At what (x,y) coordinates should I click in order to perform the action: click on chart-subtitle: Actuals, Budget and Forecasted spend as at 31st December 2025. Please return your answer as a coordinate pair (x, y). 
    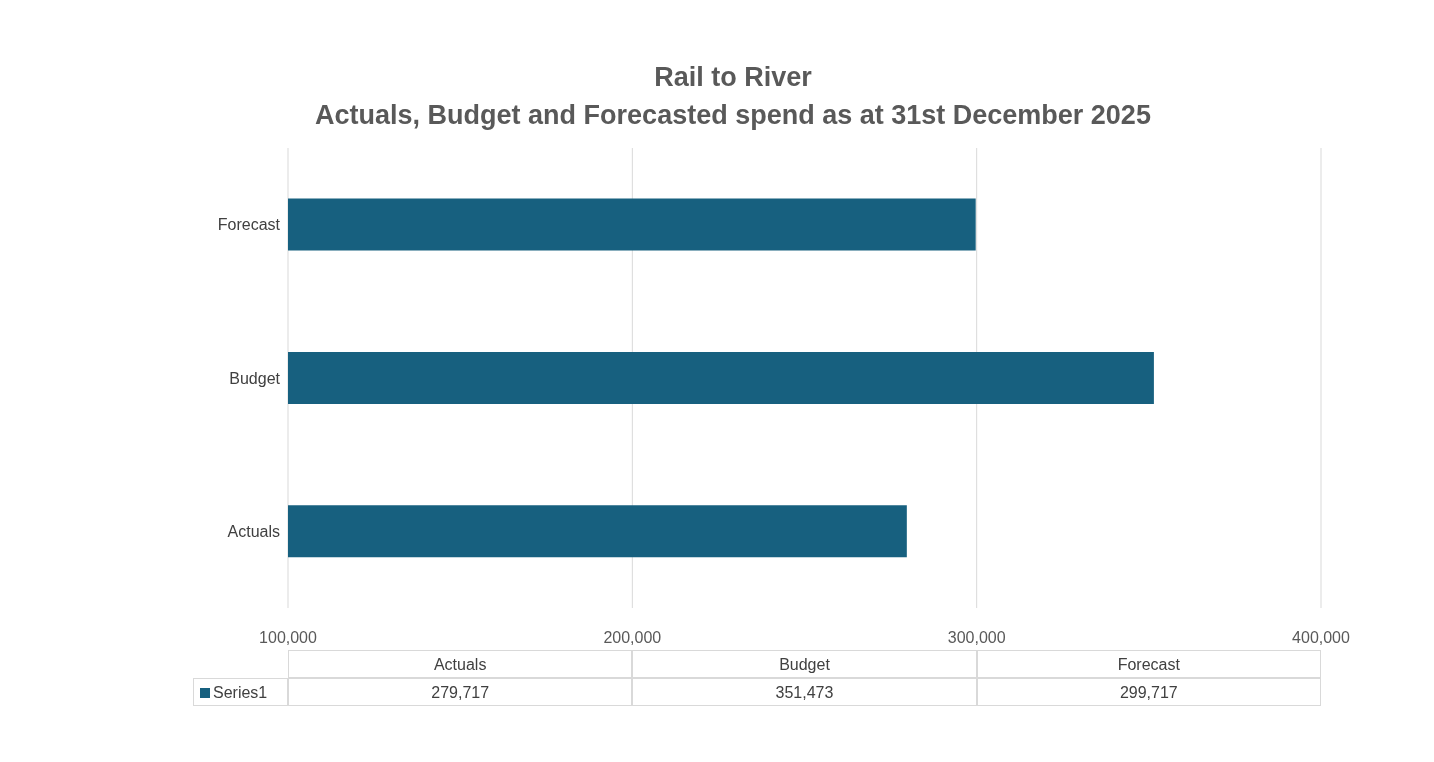
    Looking at the image, I should click on (733, 115).